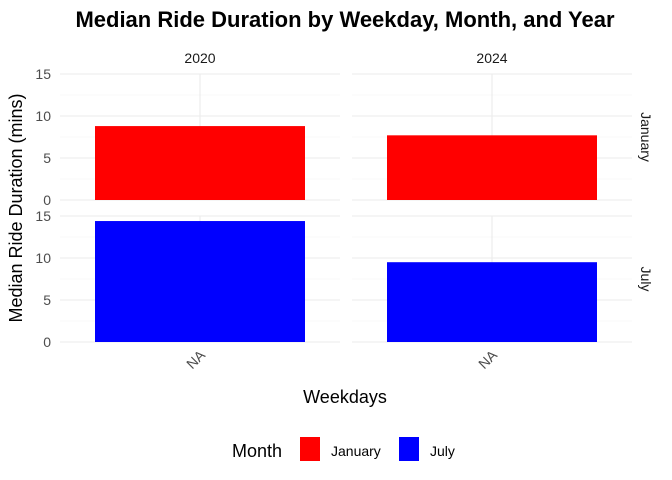 The image size is (672, 480). Describe the element at coordinates (200, 163) in the screenshot. I see `bar-2020-january-NA` at that location.